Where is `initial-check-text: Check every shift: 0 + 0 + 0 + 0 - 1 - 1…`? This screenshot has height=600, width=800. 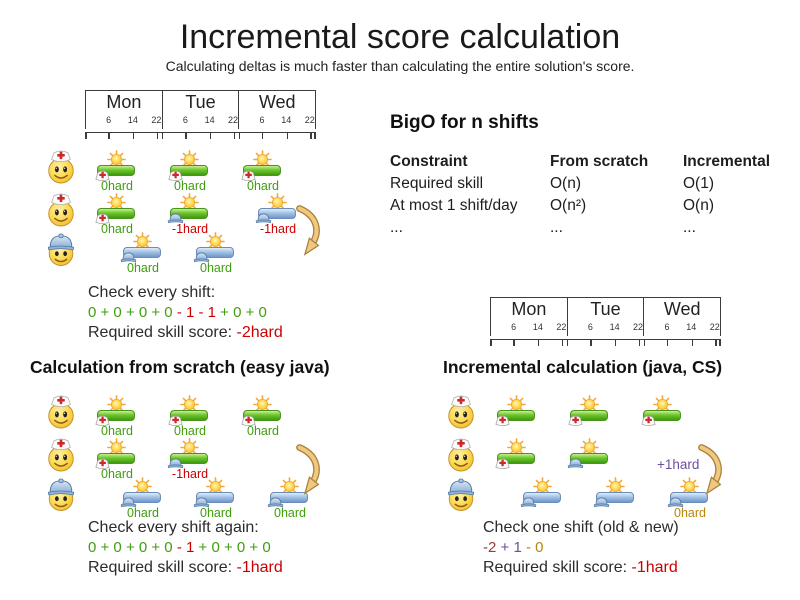 initial-check-text: Check every shift: 0 + 0 + 0 + 0 - 1 - 1… is located at coordinates (185, 313).